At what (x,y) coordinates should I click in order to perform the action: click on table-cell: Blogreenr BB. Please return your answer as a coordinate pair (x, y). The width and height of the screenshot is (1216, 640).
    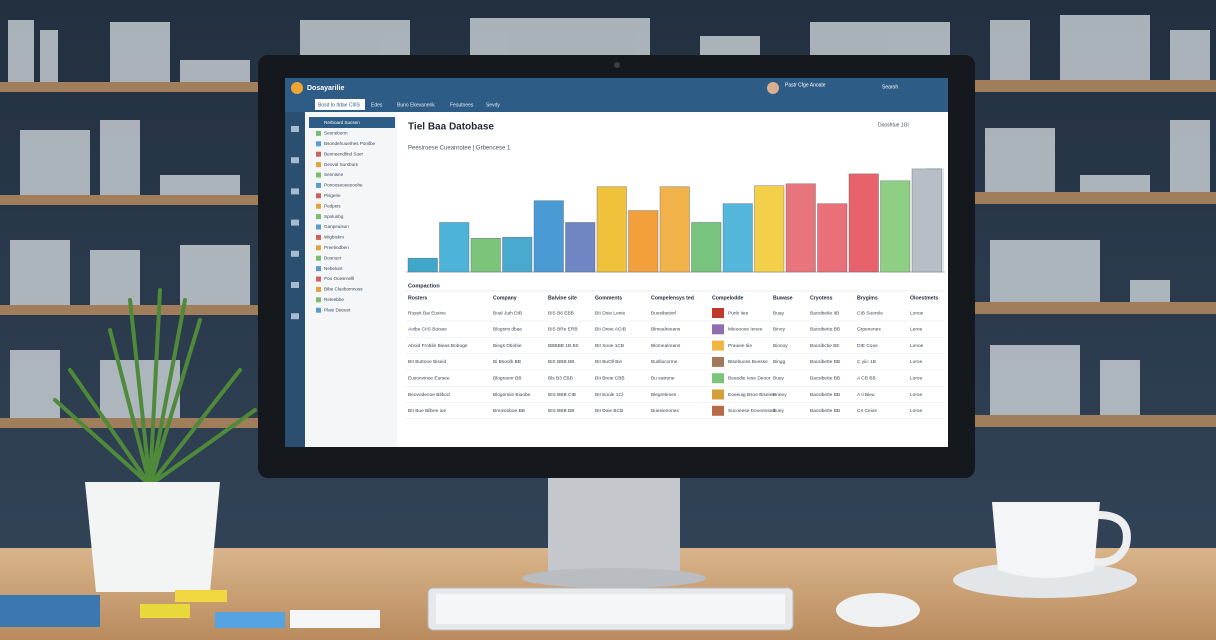
    Looking at the image, I should click on (507, 378).